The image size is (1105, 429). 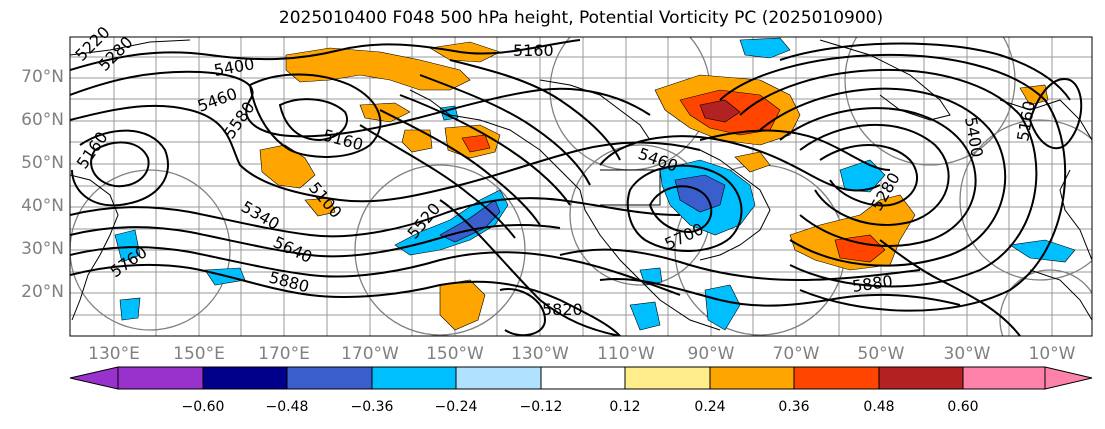 I want to click on colorbar-tick-label: 0.48, so click(x=879, y=407).